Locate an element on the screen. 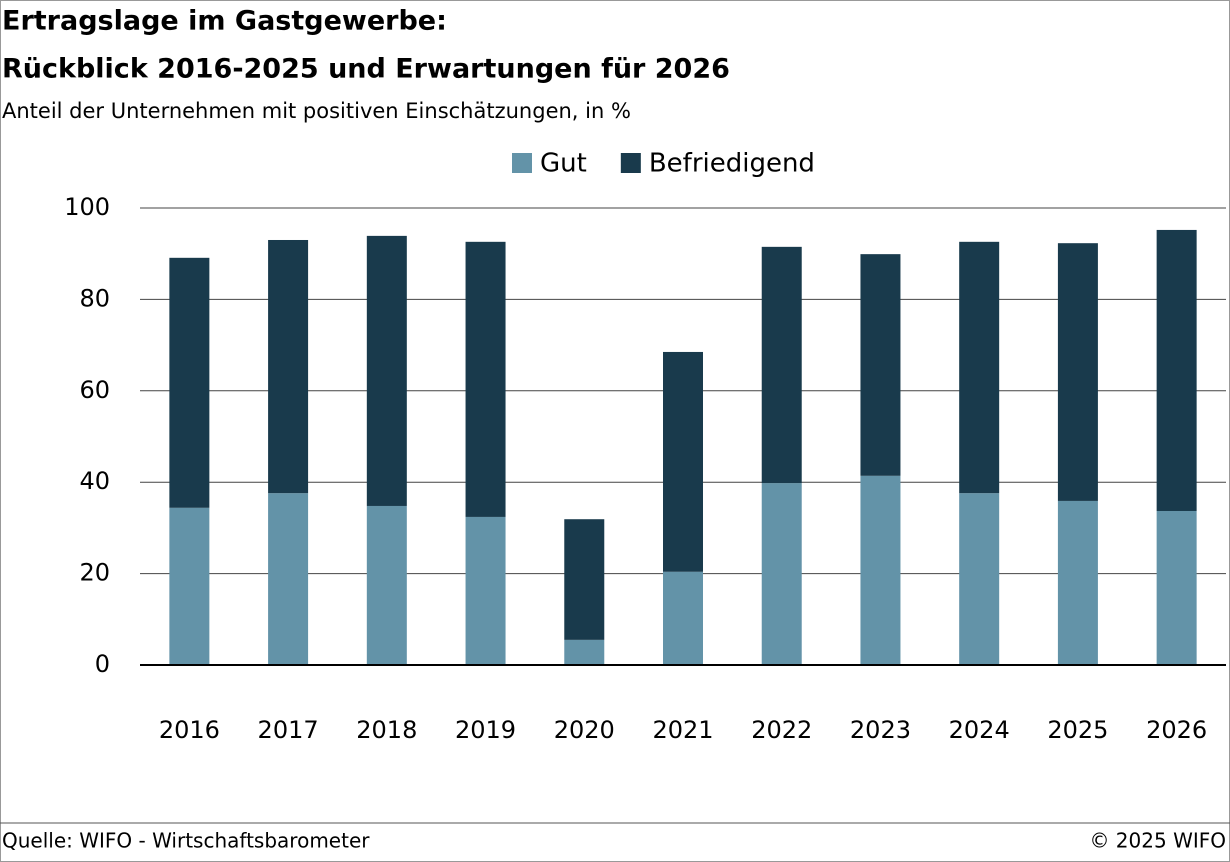 The image size is (1230, 862). y-tick-label: 80 is located at coordinates (94, 298).